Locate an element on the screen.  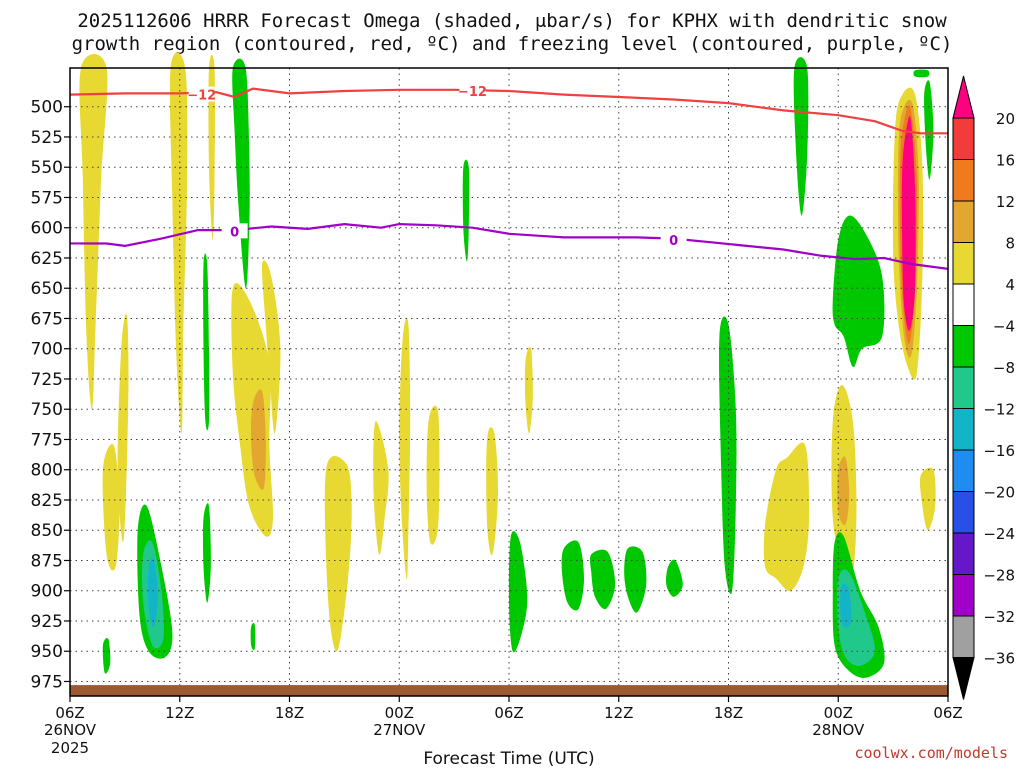
credit-text: coolwx.com/models is located at coordinates (931, 753).